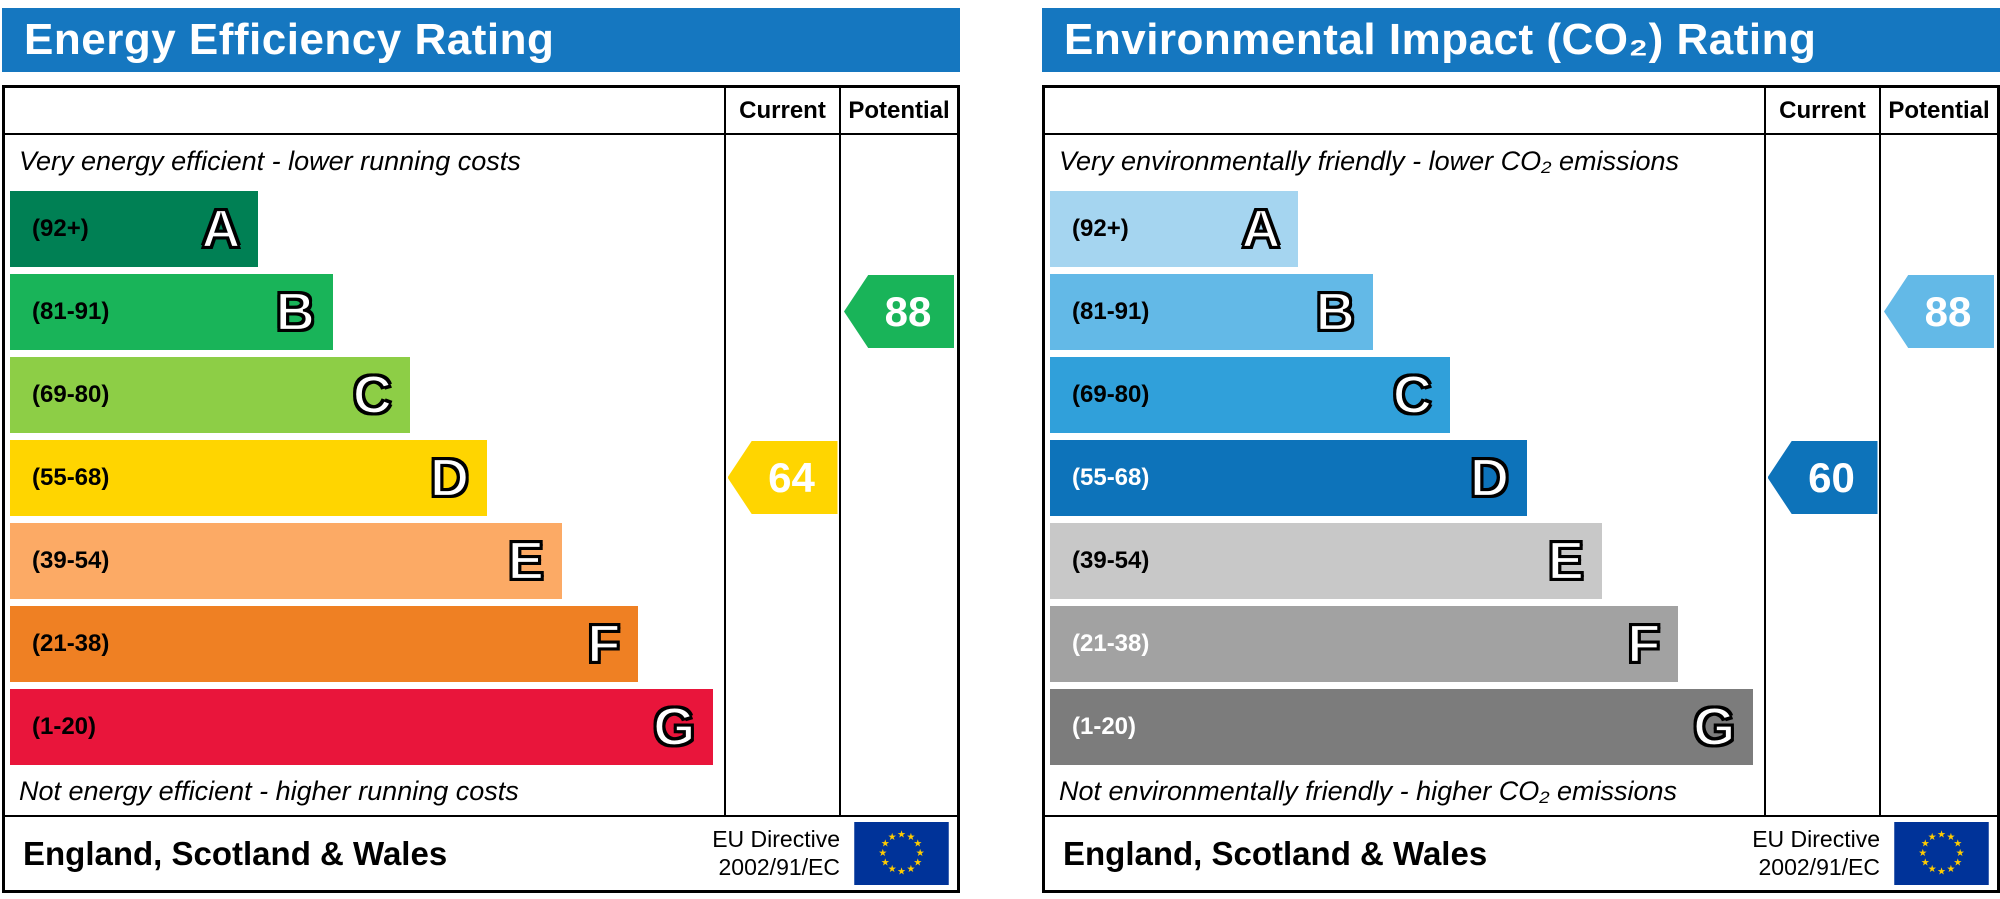 This screenshot has height=899, width=2000. What do you see at coordinates (71, 560) in the screenshot?
I see `band-range: (39-54)` at bounding box center [71, 560].